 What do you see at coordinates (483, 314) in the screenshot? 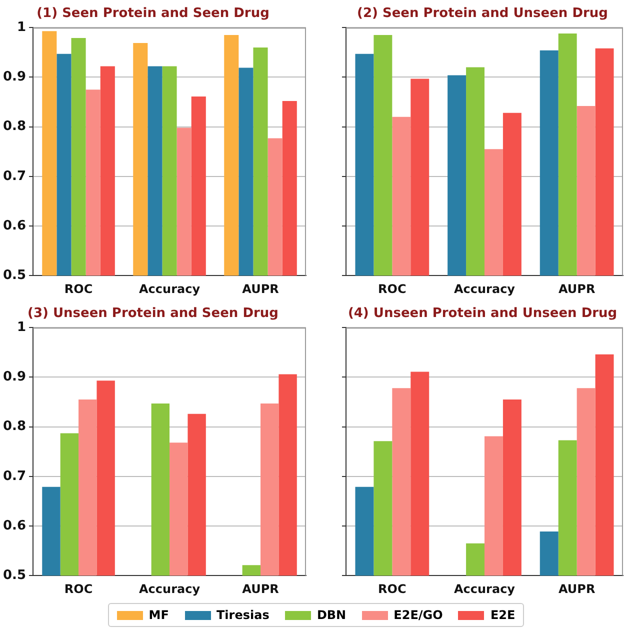
I see `chart-title: (4) Unseen Protein and Unseen Drug` at bounding box center [483, 314].